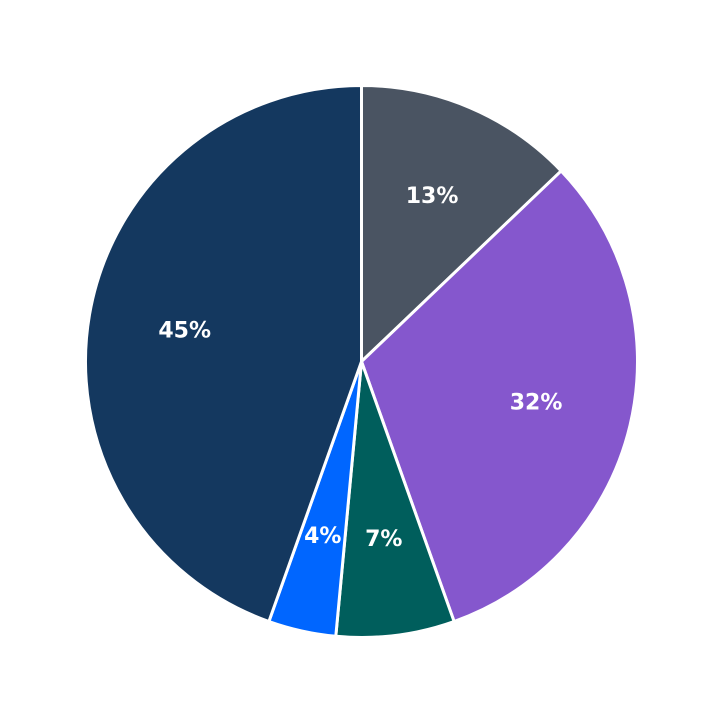 The width and height of the screenshot is (723, 723). What do you see at coordinates (536, 402) in the screenshot?
I see `pie-slice-label-1: 32%` at bounding box center [536, 402].